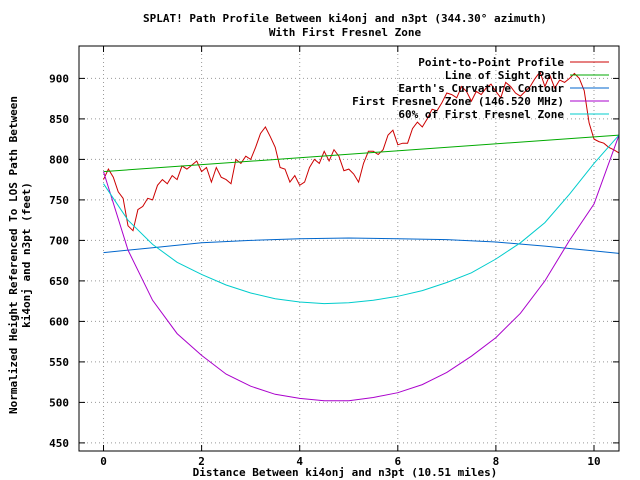 Image resolution: width=640 pixels, height=480 pixels. I want to click on legend-label-3: First Fresnel Zone (146.520 MHz), so click(458, 101).